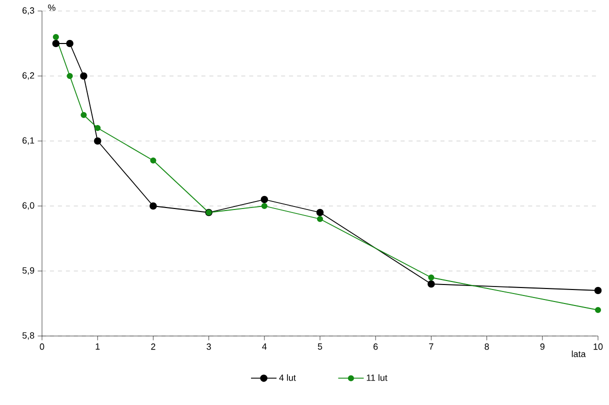 The height and width of the screenshot is (405, 609). I want to click on y-tick-label: 6,1, so click(28, 141).